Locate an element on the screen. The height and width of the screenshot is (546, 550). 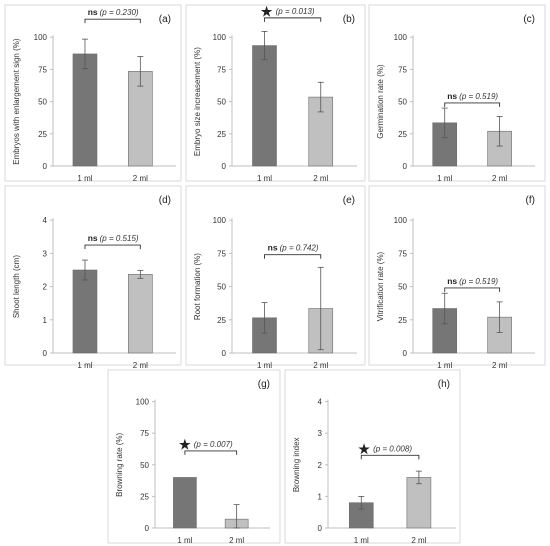
y-axis-label: Germination rate (%) is located at coordinates (380, 101).